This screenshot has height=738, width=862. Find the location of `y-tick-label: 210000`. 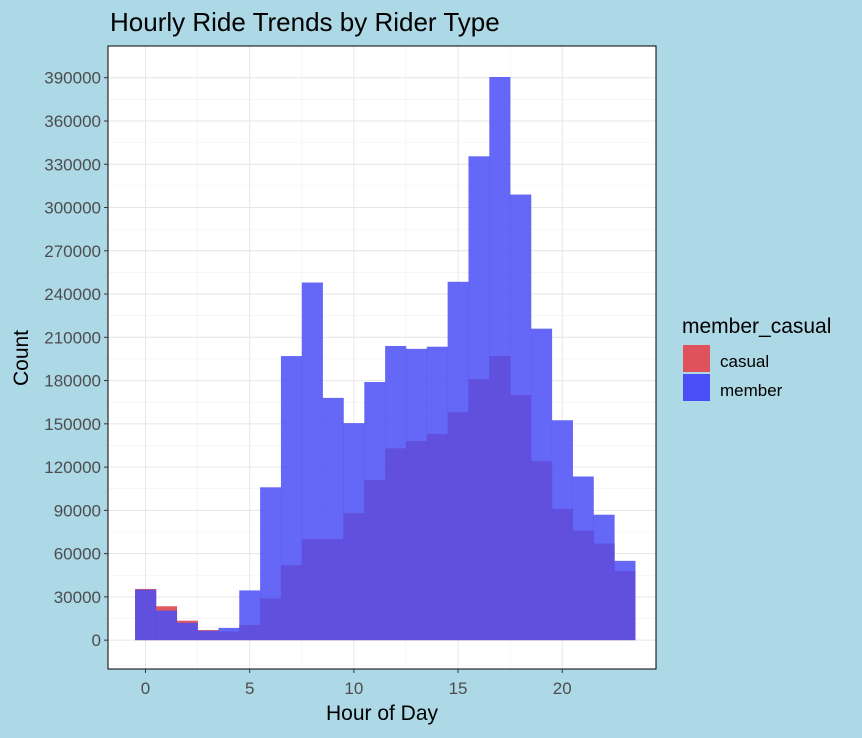

y-tick-label: 210000 is located at coordinates (72, 337).